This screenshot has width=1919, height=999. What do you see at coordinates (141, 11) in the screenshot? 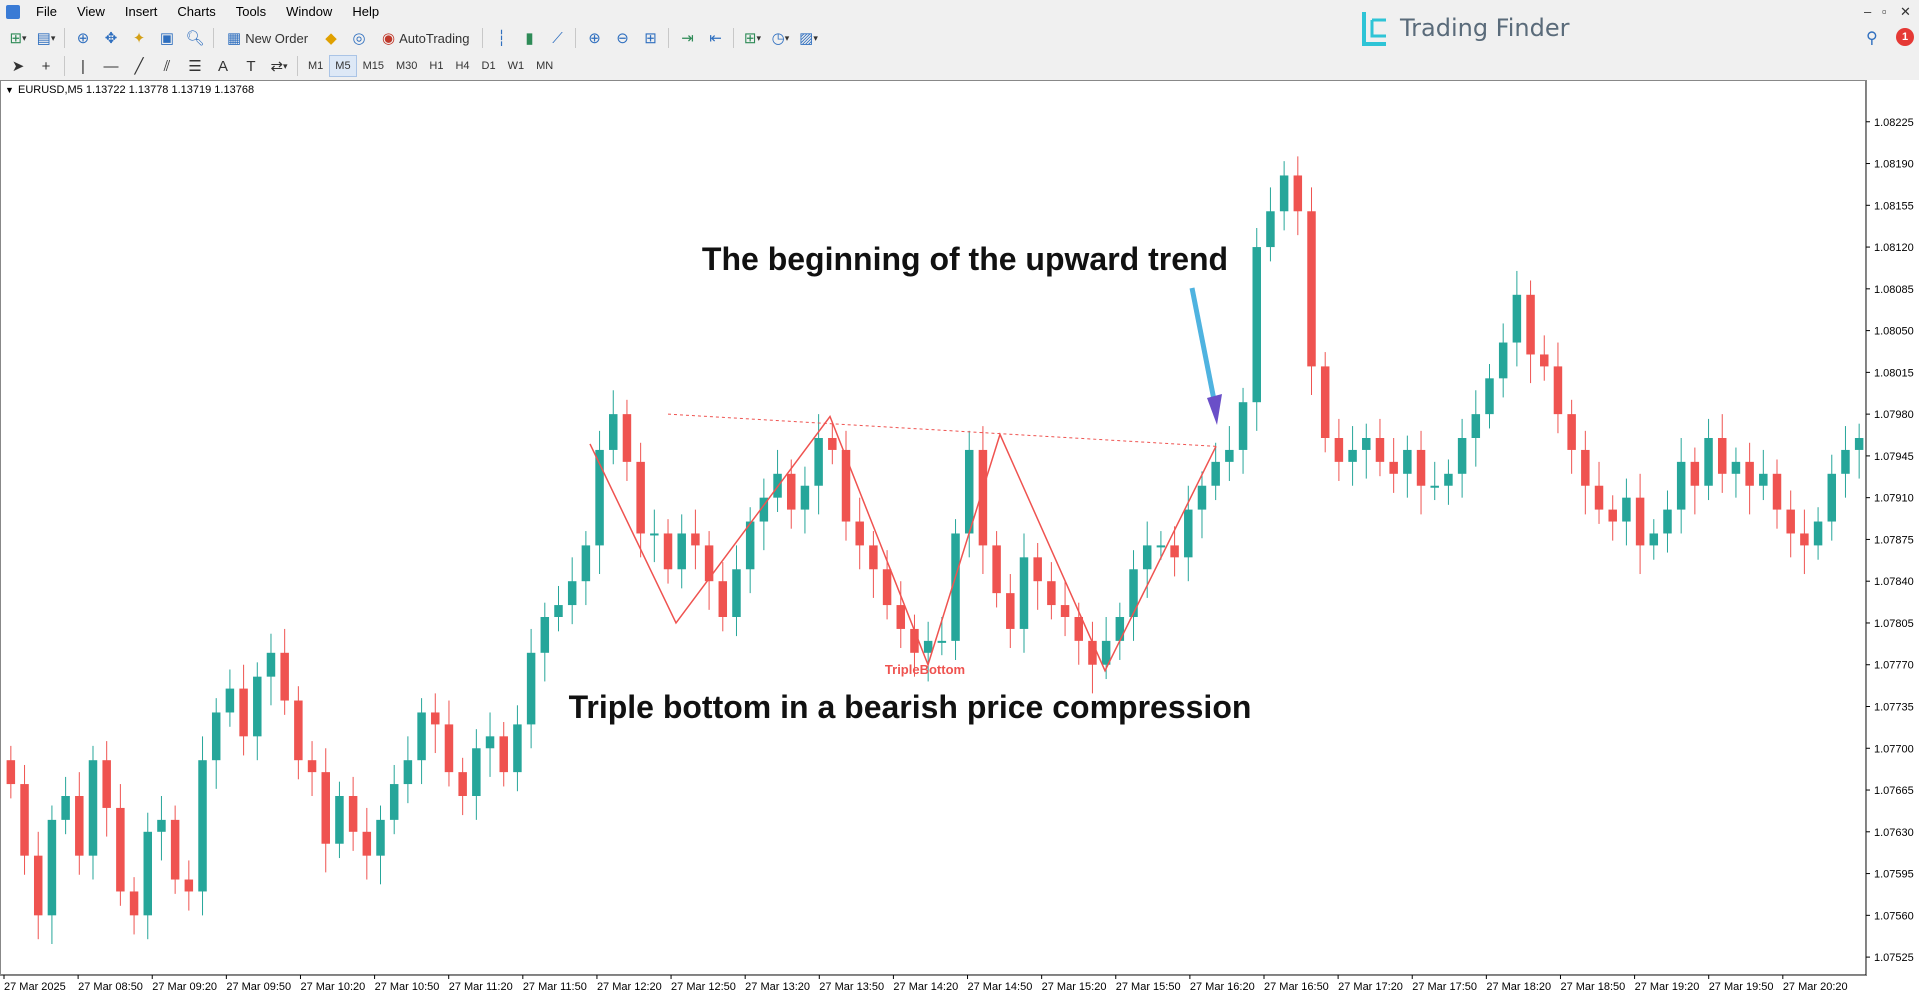
I see `menu-insert: Insert` at bounding box center [141, 11].